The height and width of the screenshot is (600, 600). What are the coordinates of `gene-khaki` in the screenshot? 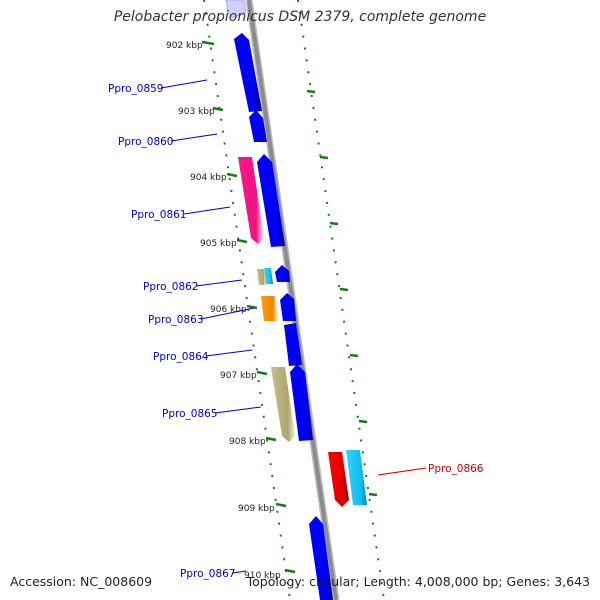 It's located at (283, 404).